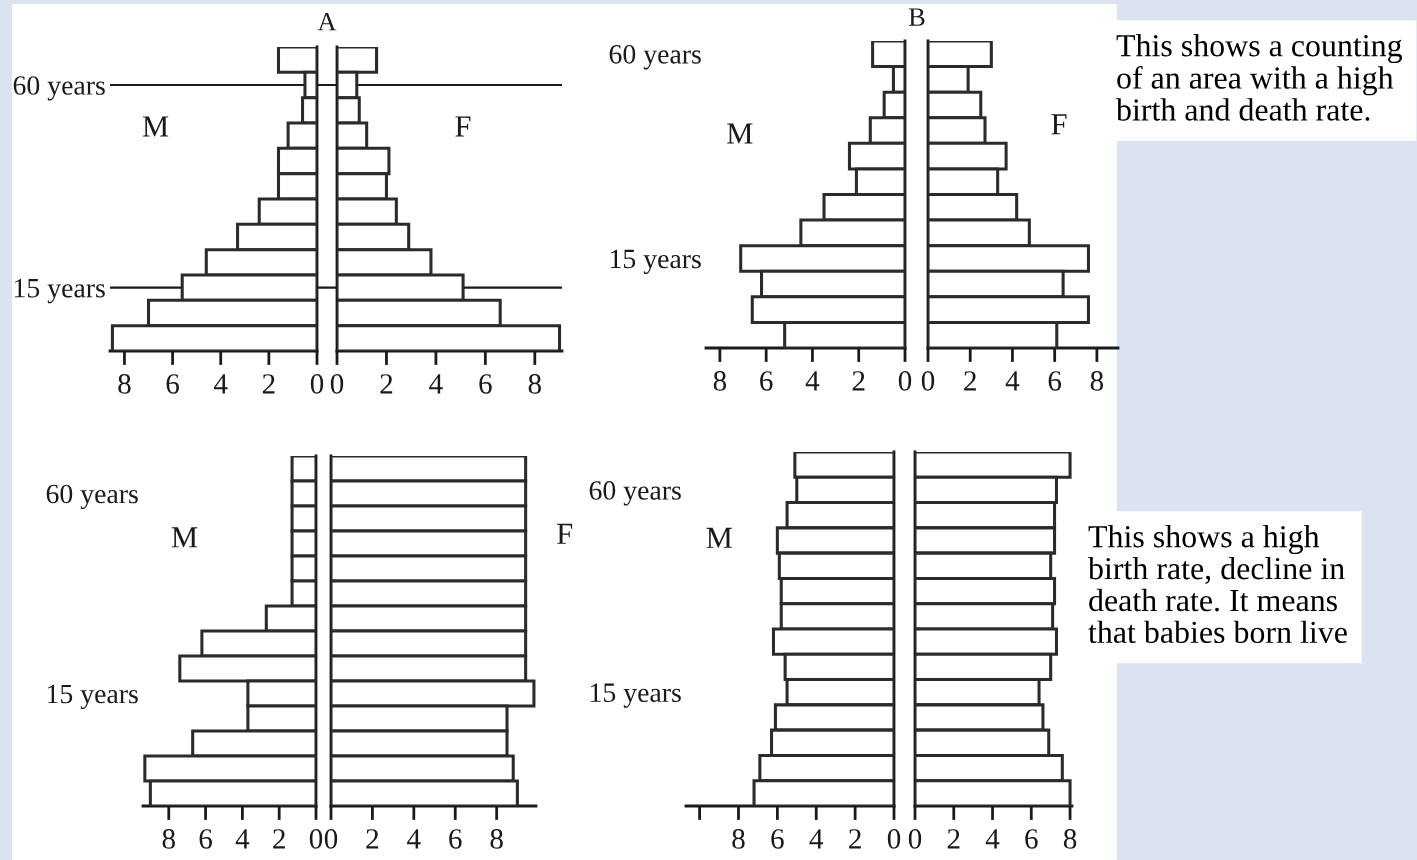  I want to click on annotation: This shows a counting of an area with a high birth and death rate., so click(1259, 77).